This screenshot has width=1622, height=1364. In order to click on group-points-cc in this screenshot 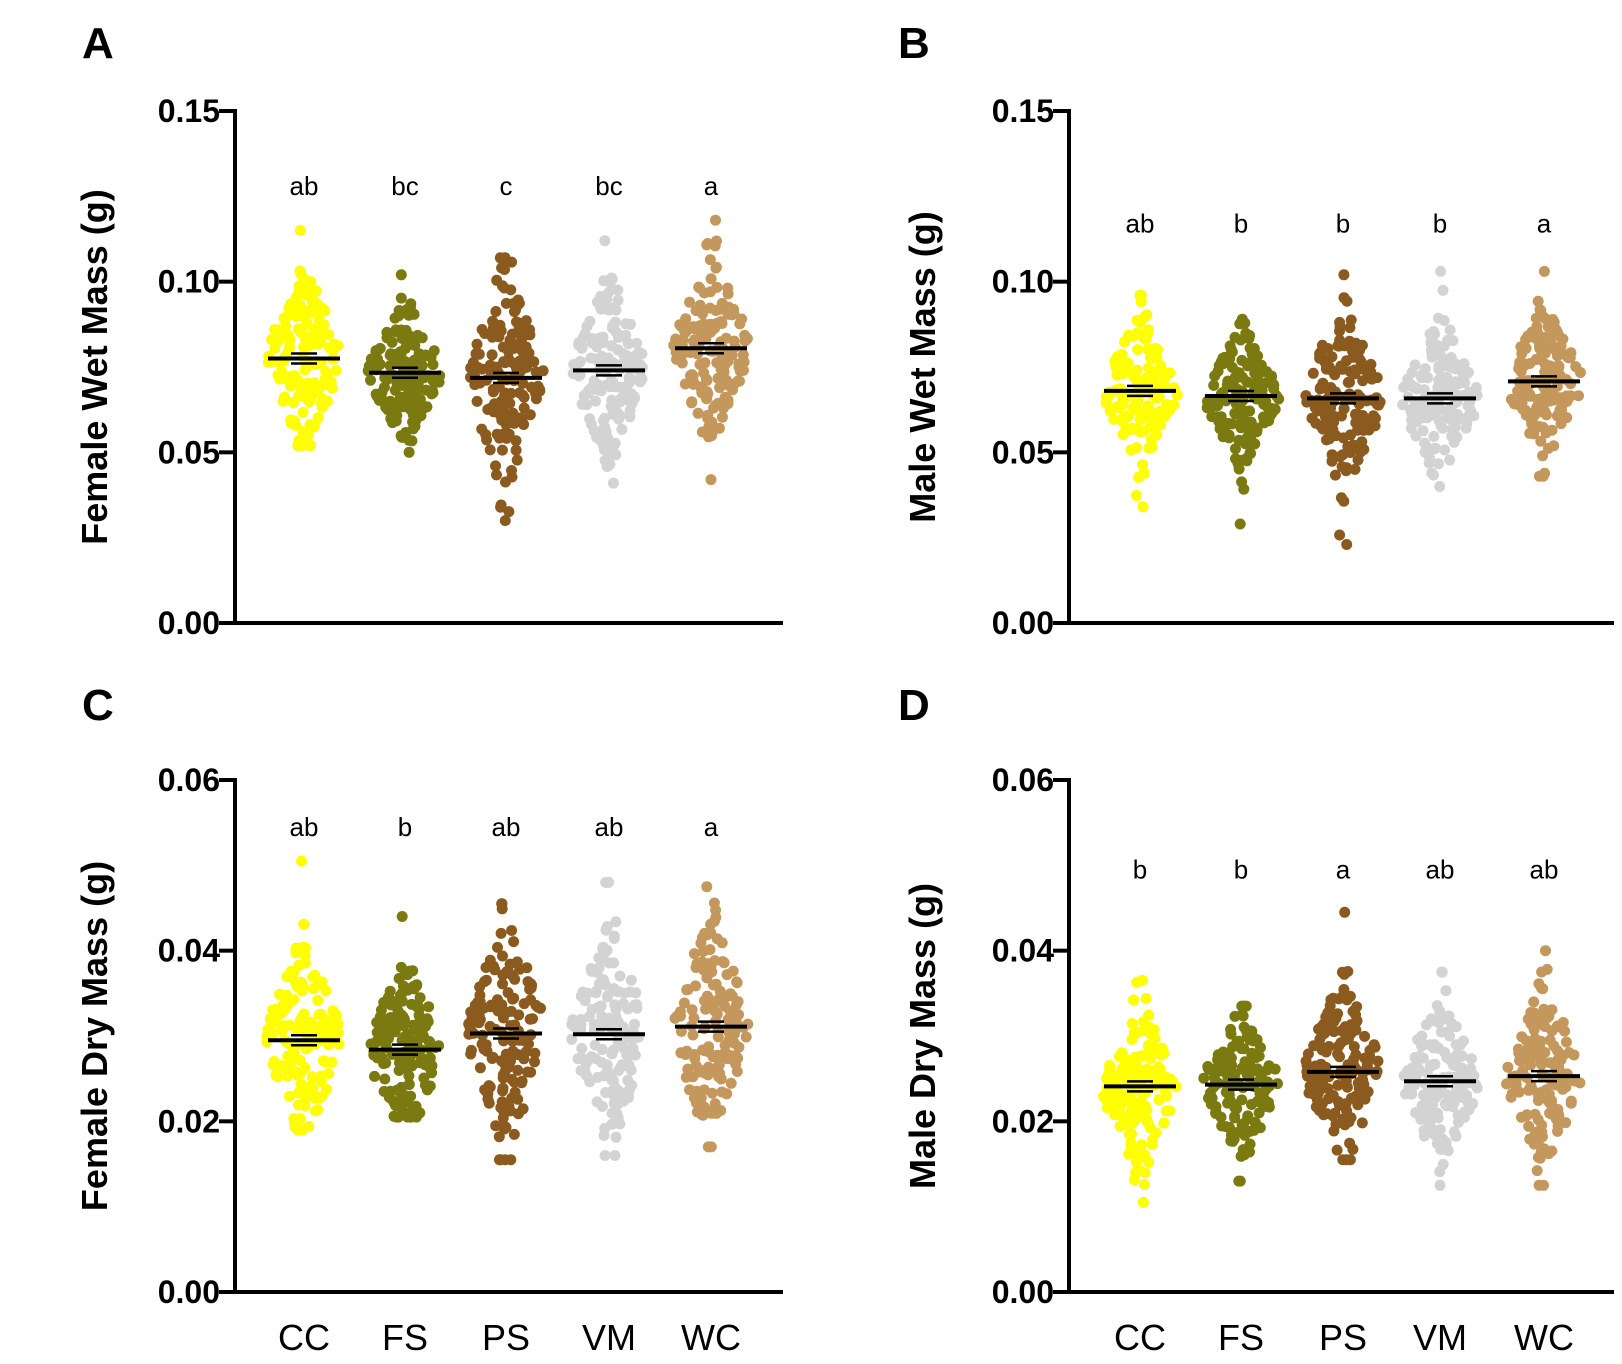, I will do `click(1141, 401)`.